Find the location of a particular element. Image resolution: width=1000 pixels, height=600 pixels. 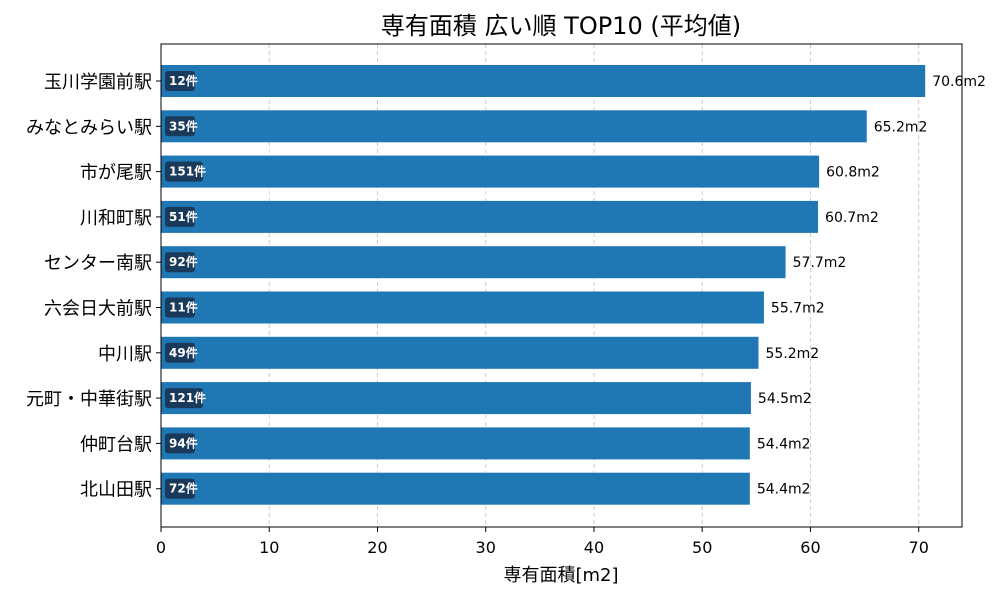

x-tick-label: 10 is located at coordinates (269, 547).